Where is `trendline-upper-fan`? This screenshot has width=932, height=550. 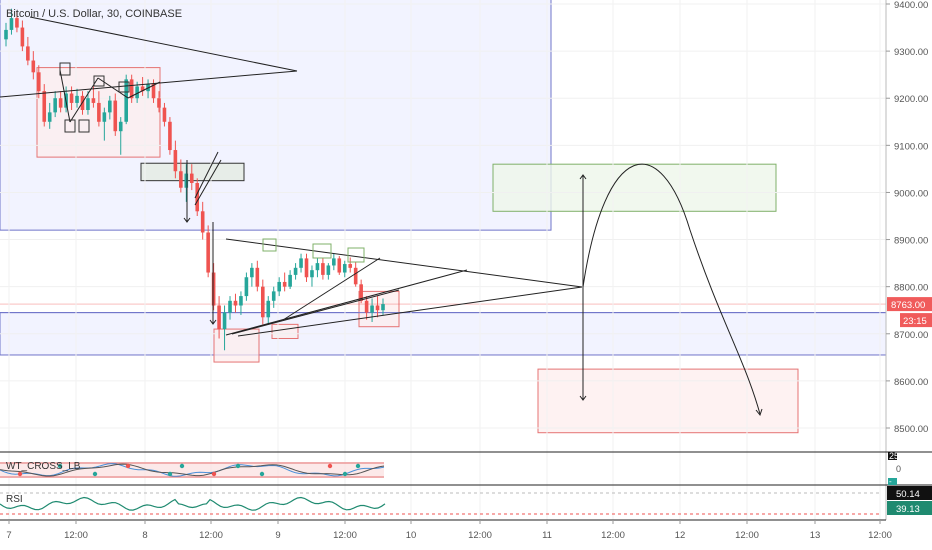
trendline-upper-fan is located at coordinates (149, 84).